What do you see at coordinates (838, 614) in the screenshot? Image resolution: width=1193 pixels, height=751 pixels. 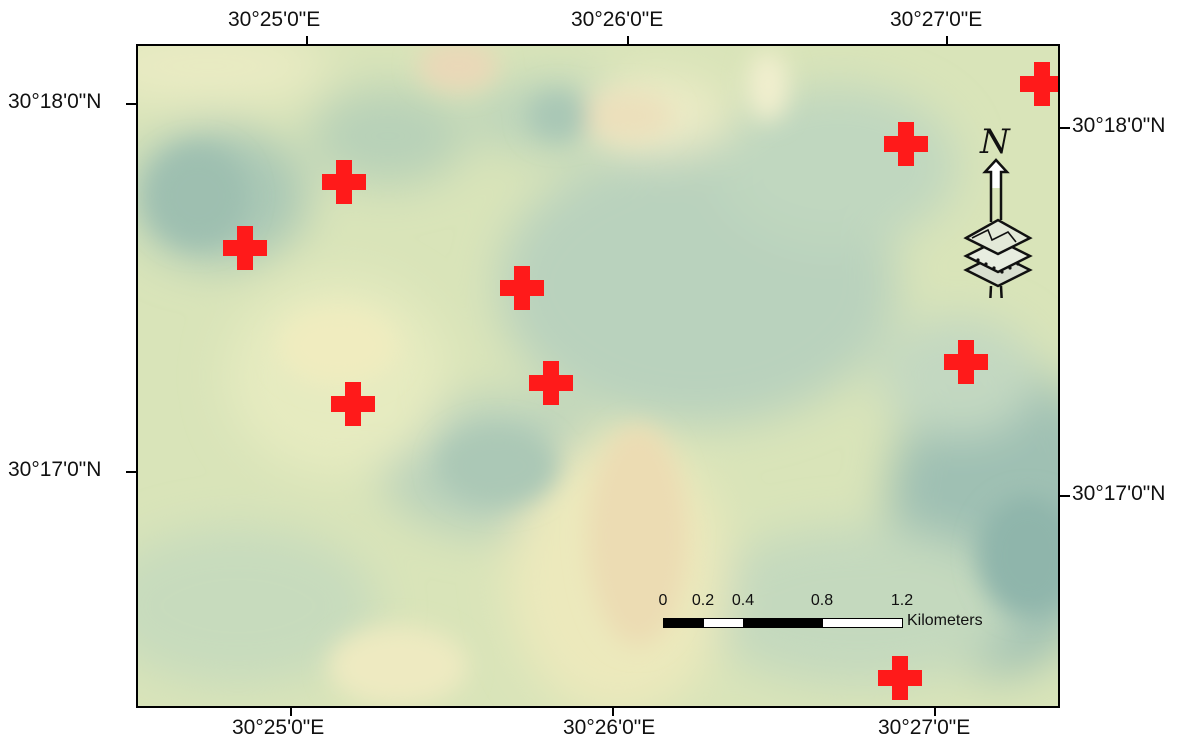 I see `scale-bar: 0 0.2 0.4 0.8 1.2 Kilometers` at bounding box center [838, 614].